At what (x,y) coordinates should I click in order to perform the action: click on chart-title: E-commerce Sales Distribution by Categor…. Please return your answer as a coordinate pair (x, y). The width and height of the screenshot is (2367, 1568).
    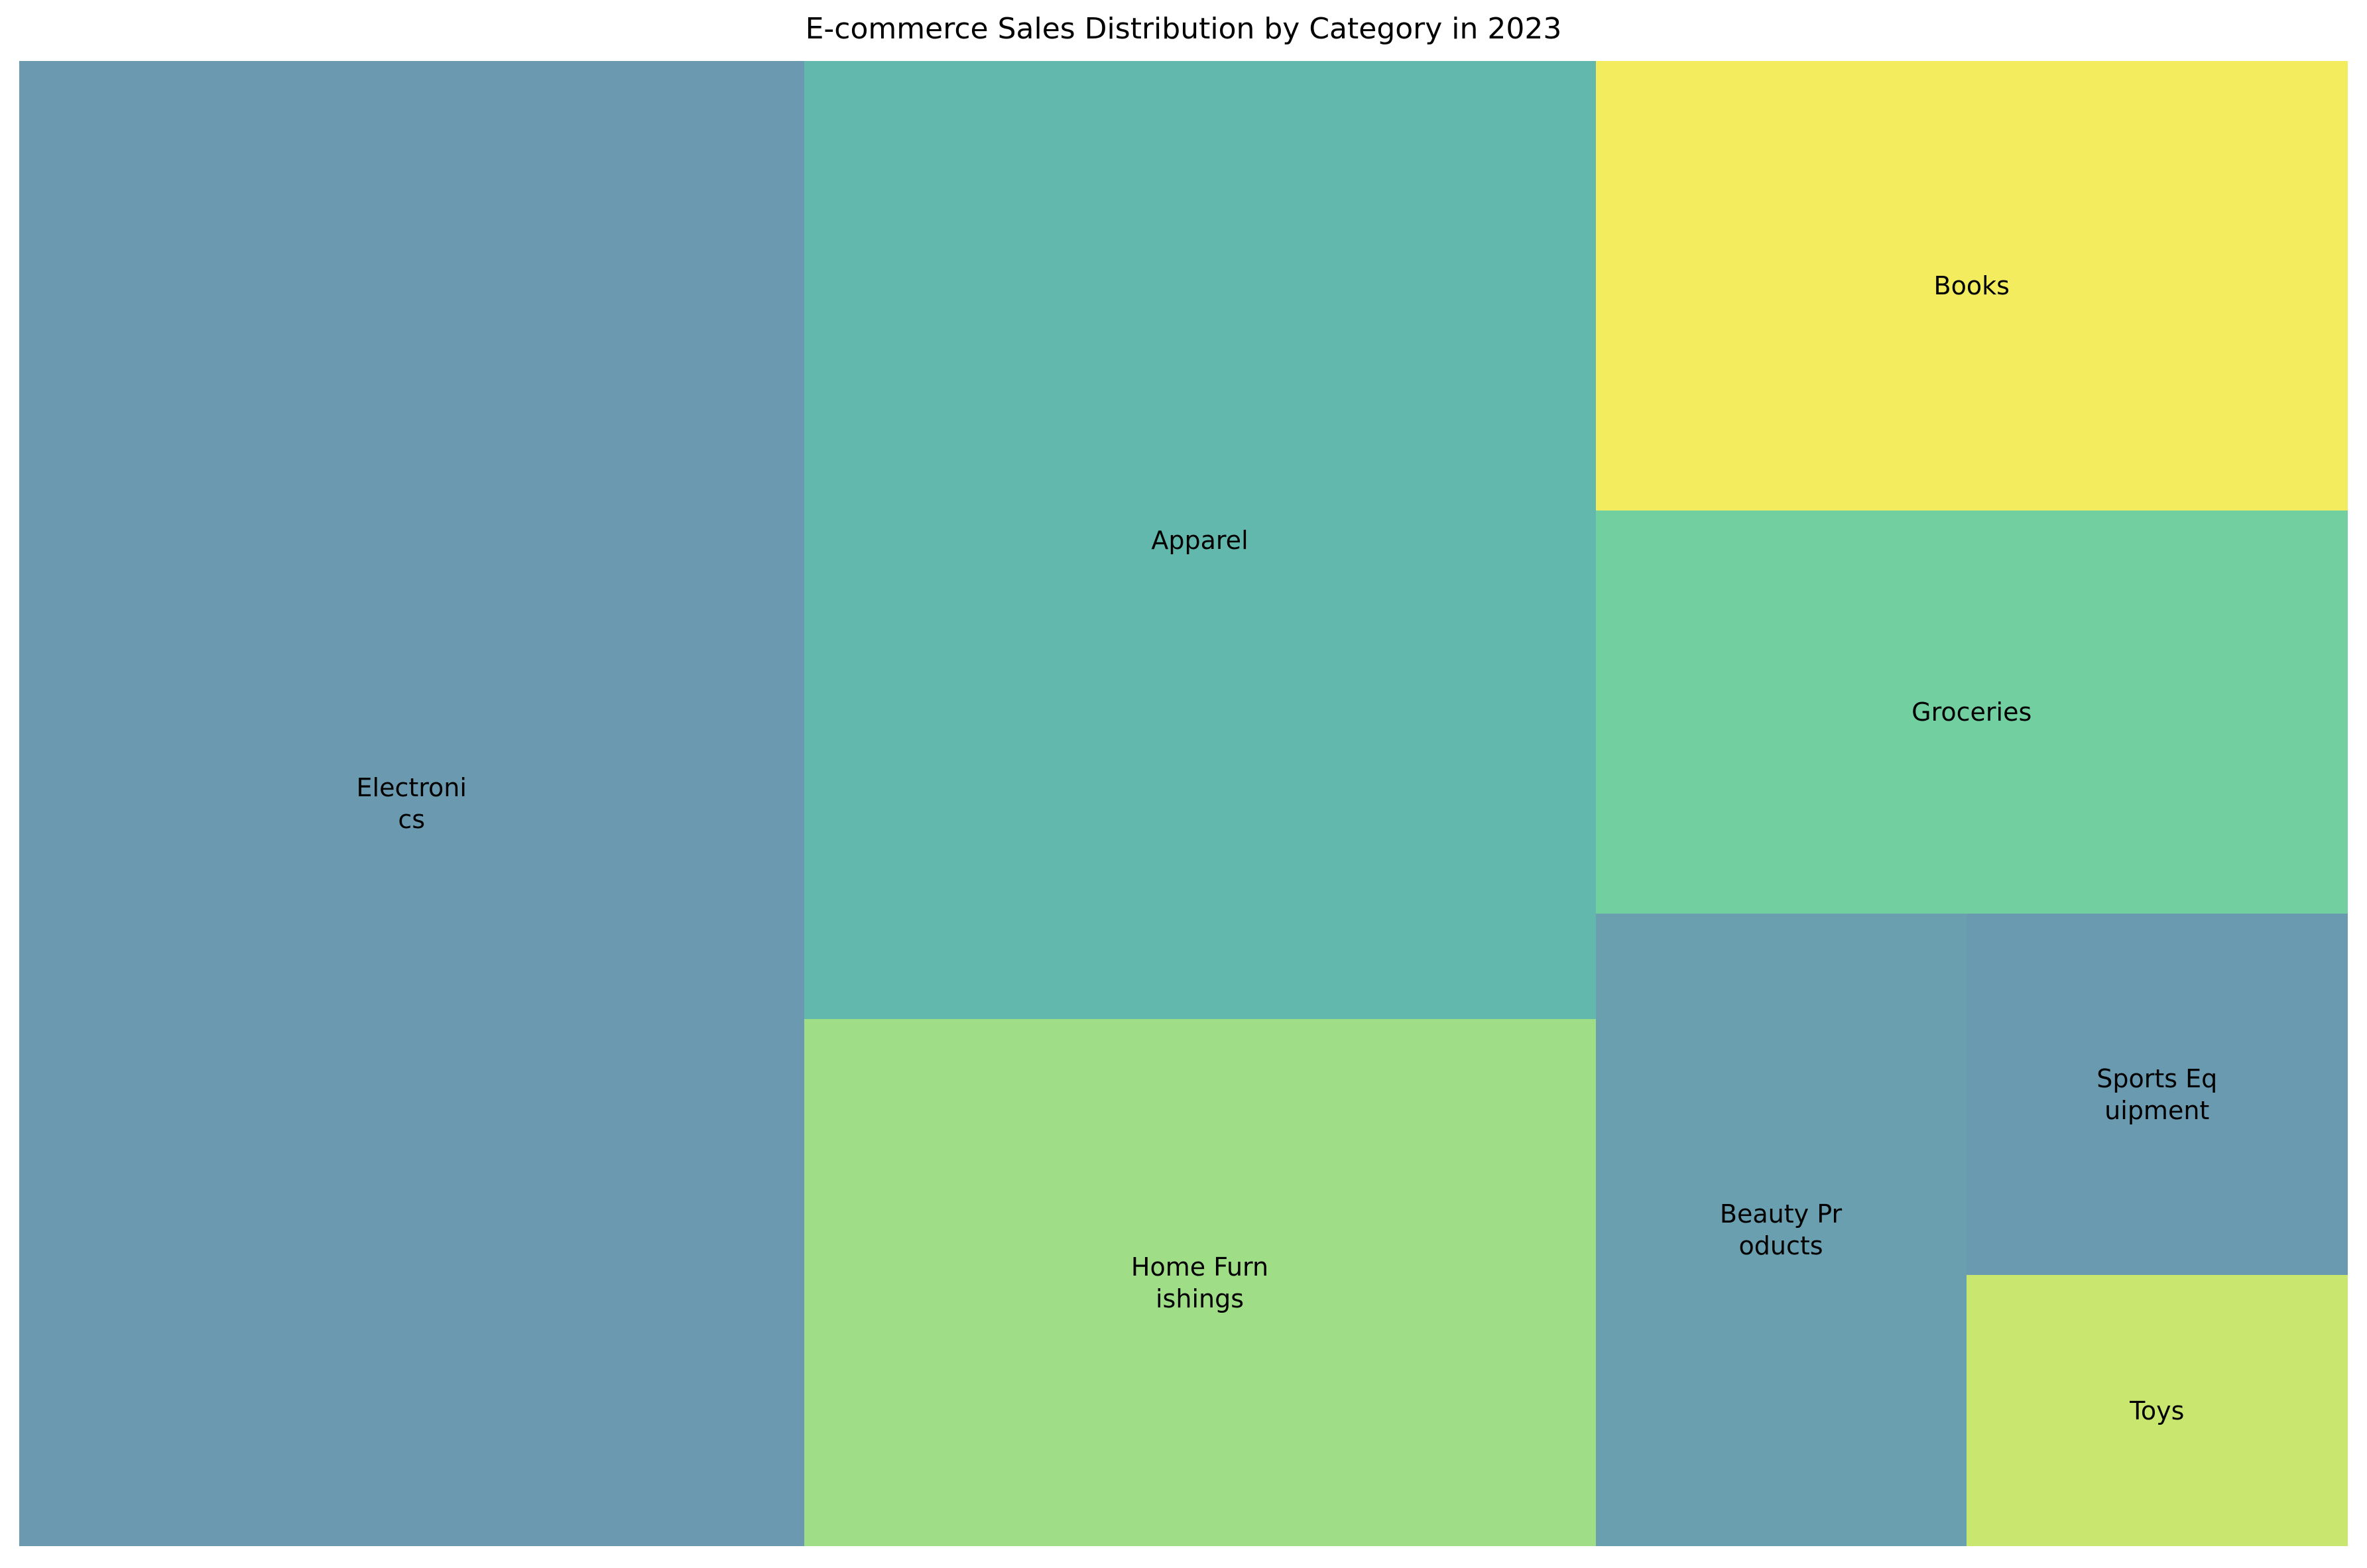
    Looking at the image, I should click on (1183, 29).